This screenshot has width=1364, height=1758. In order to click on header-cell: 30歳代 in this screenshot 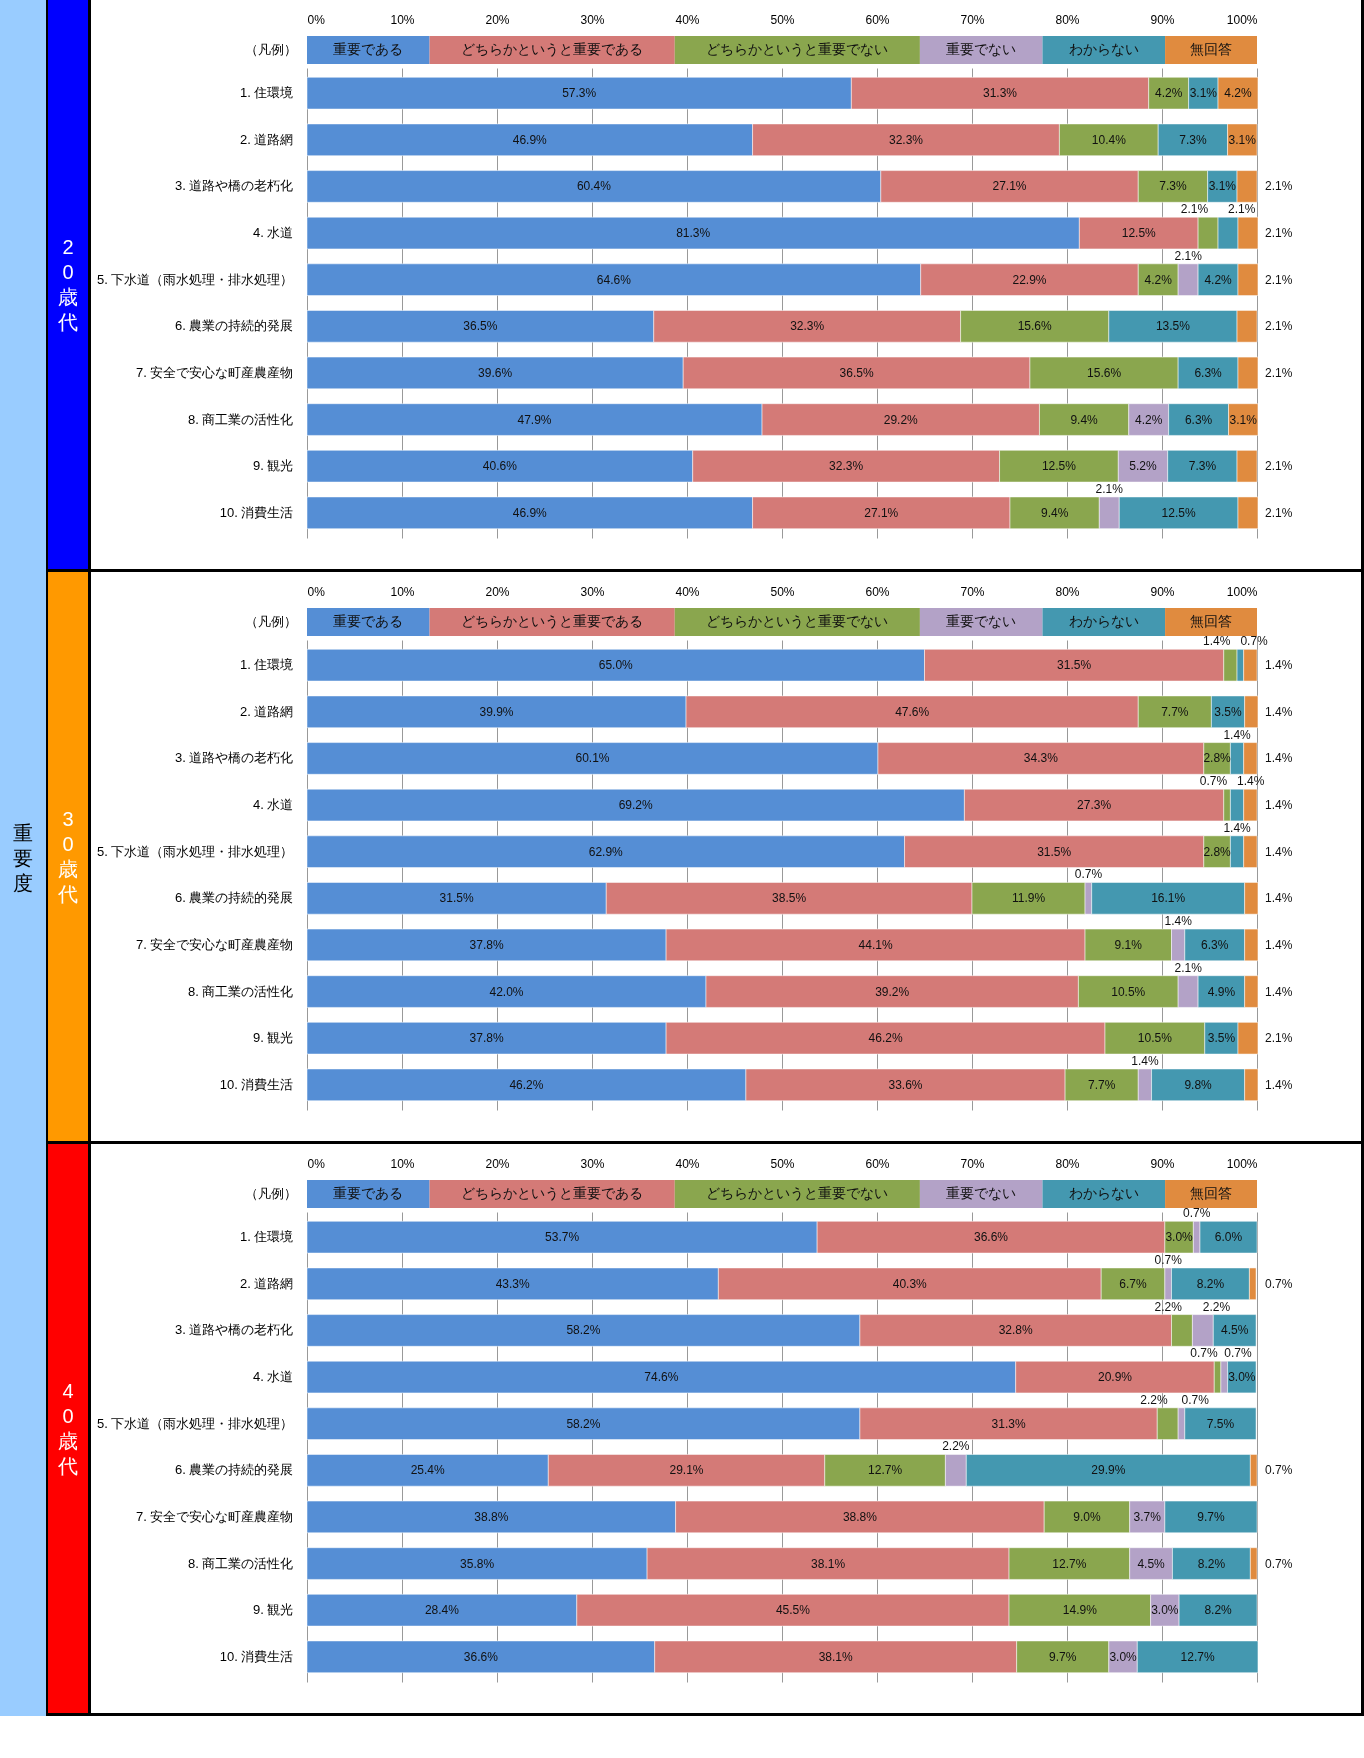, I will do `click(69, 856)`.